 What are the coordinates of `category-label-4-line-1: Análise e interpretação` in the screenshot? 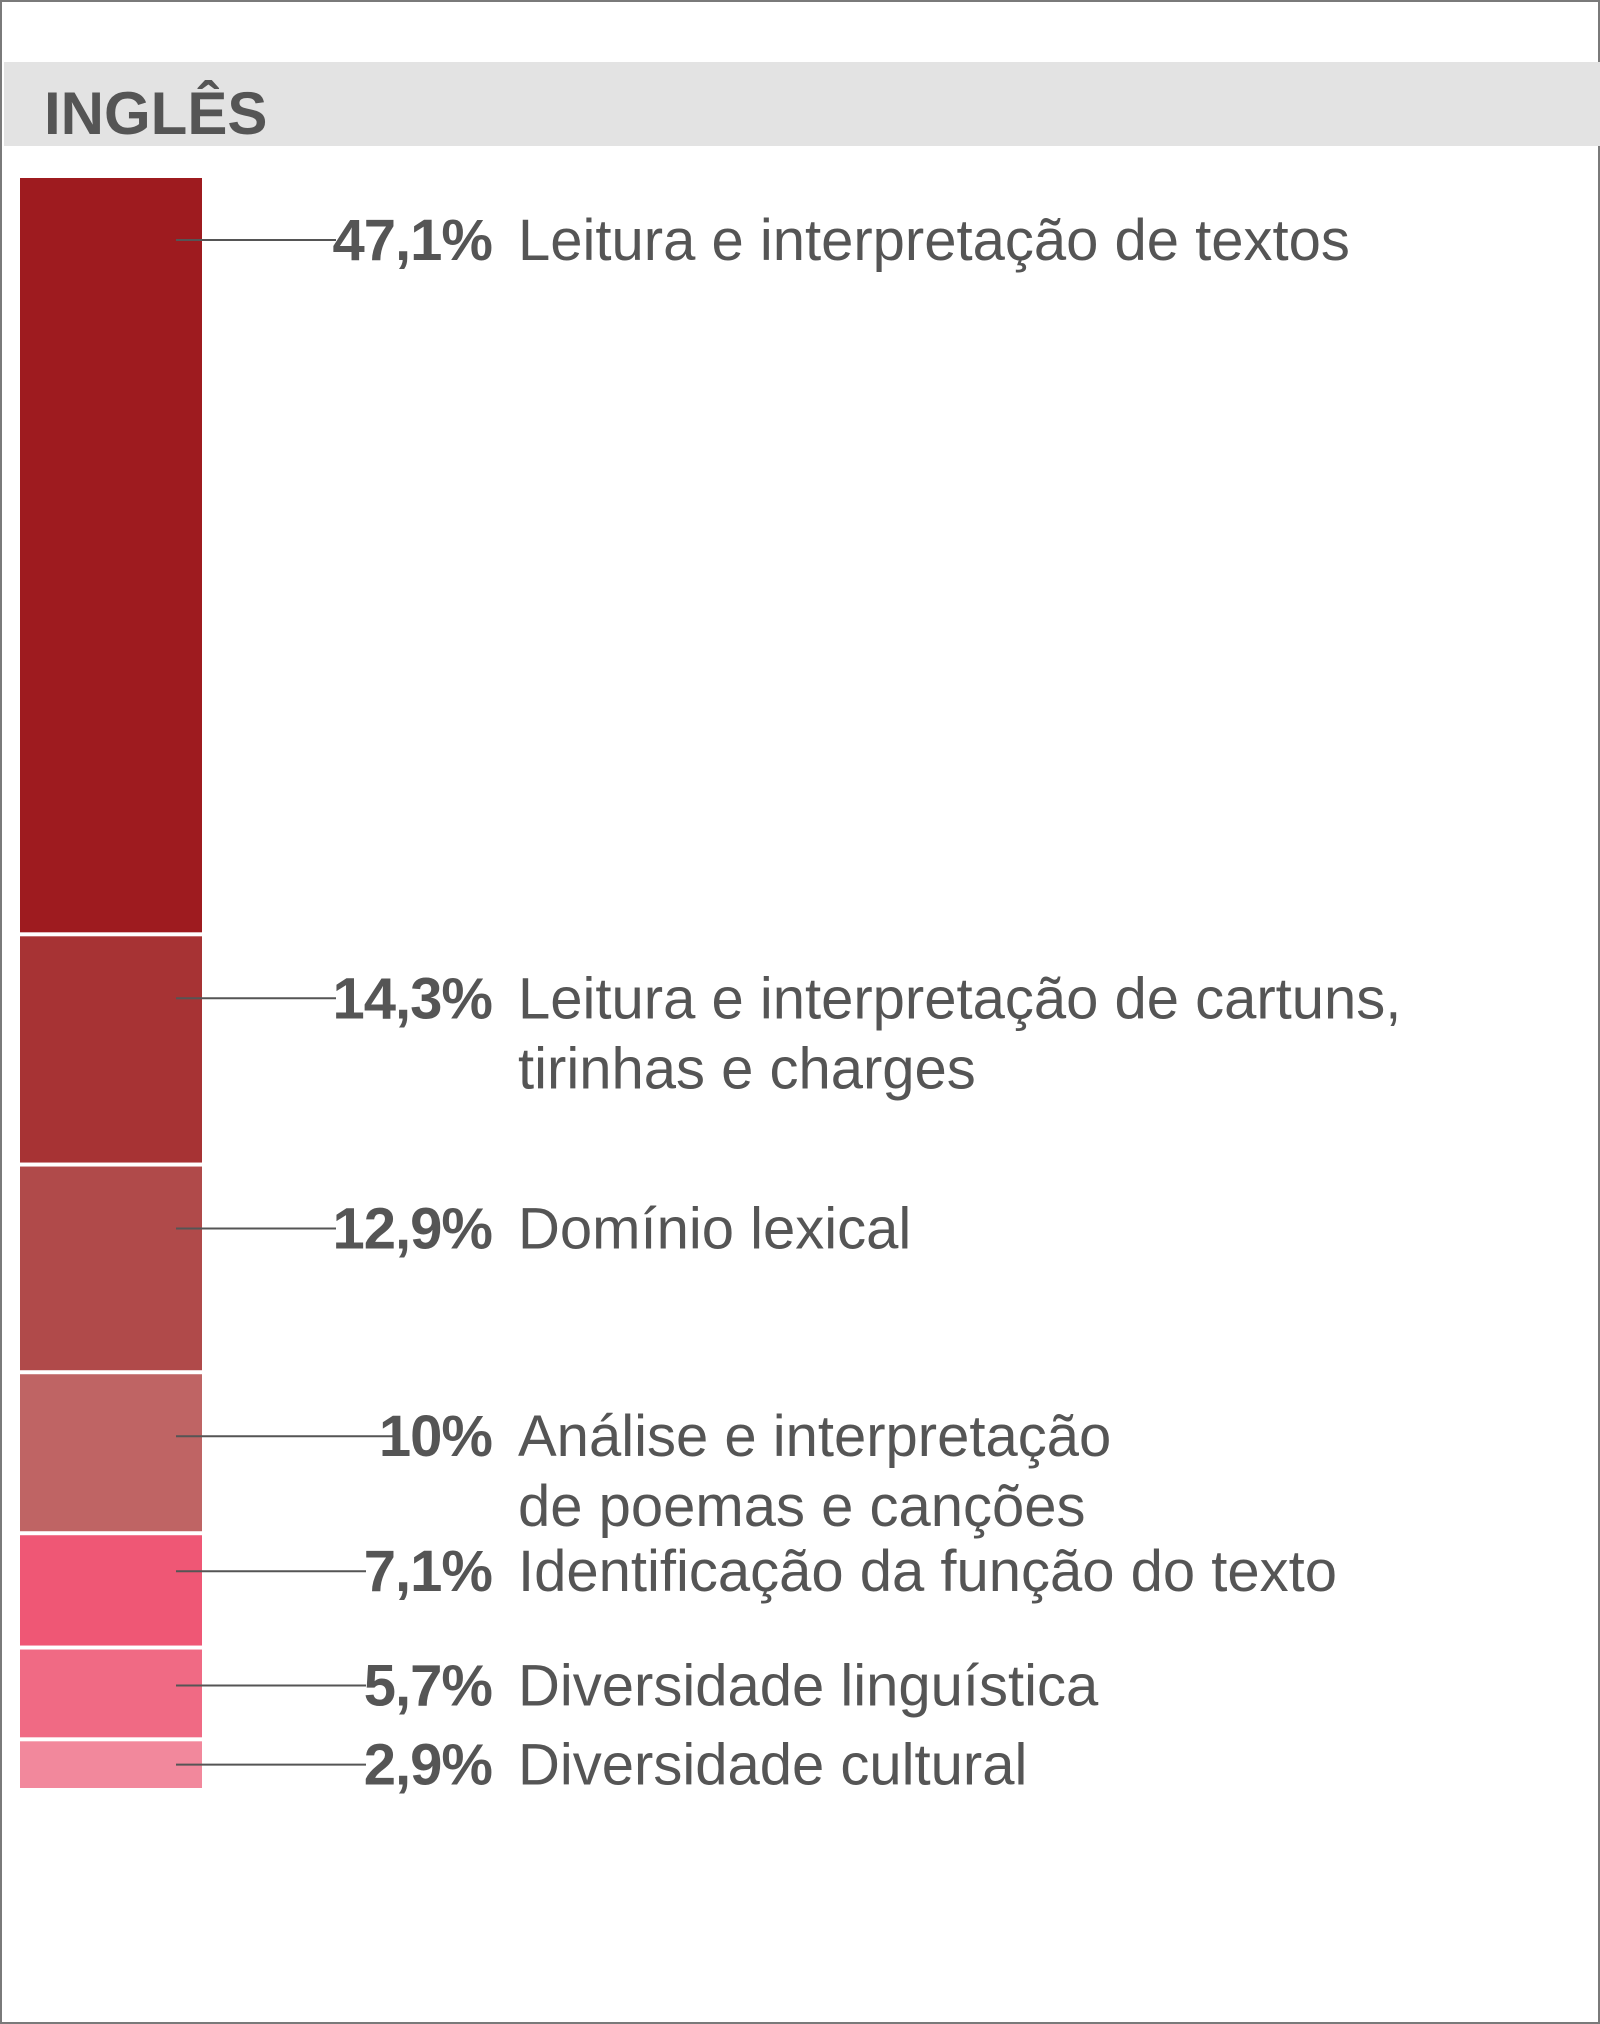 It's located at (814, 1436).